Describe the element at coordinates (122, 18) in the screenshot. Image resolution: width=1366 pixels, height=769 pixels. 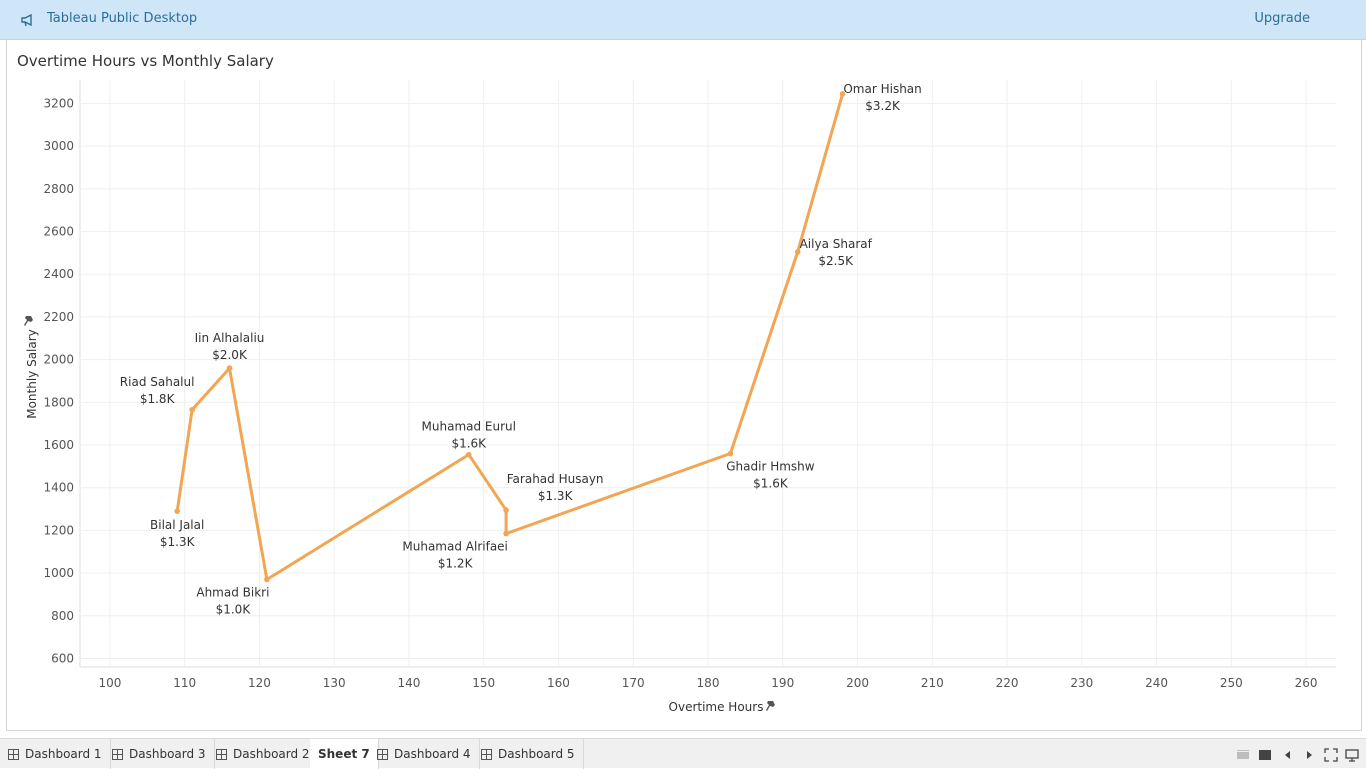
I see `app-title: Tableau Public Desktop` at that location.